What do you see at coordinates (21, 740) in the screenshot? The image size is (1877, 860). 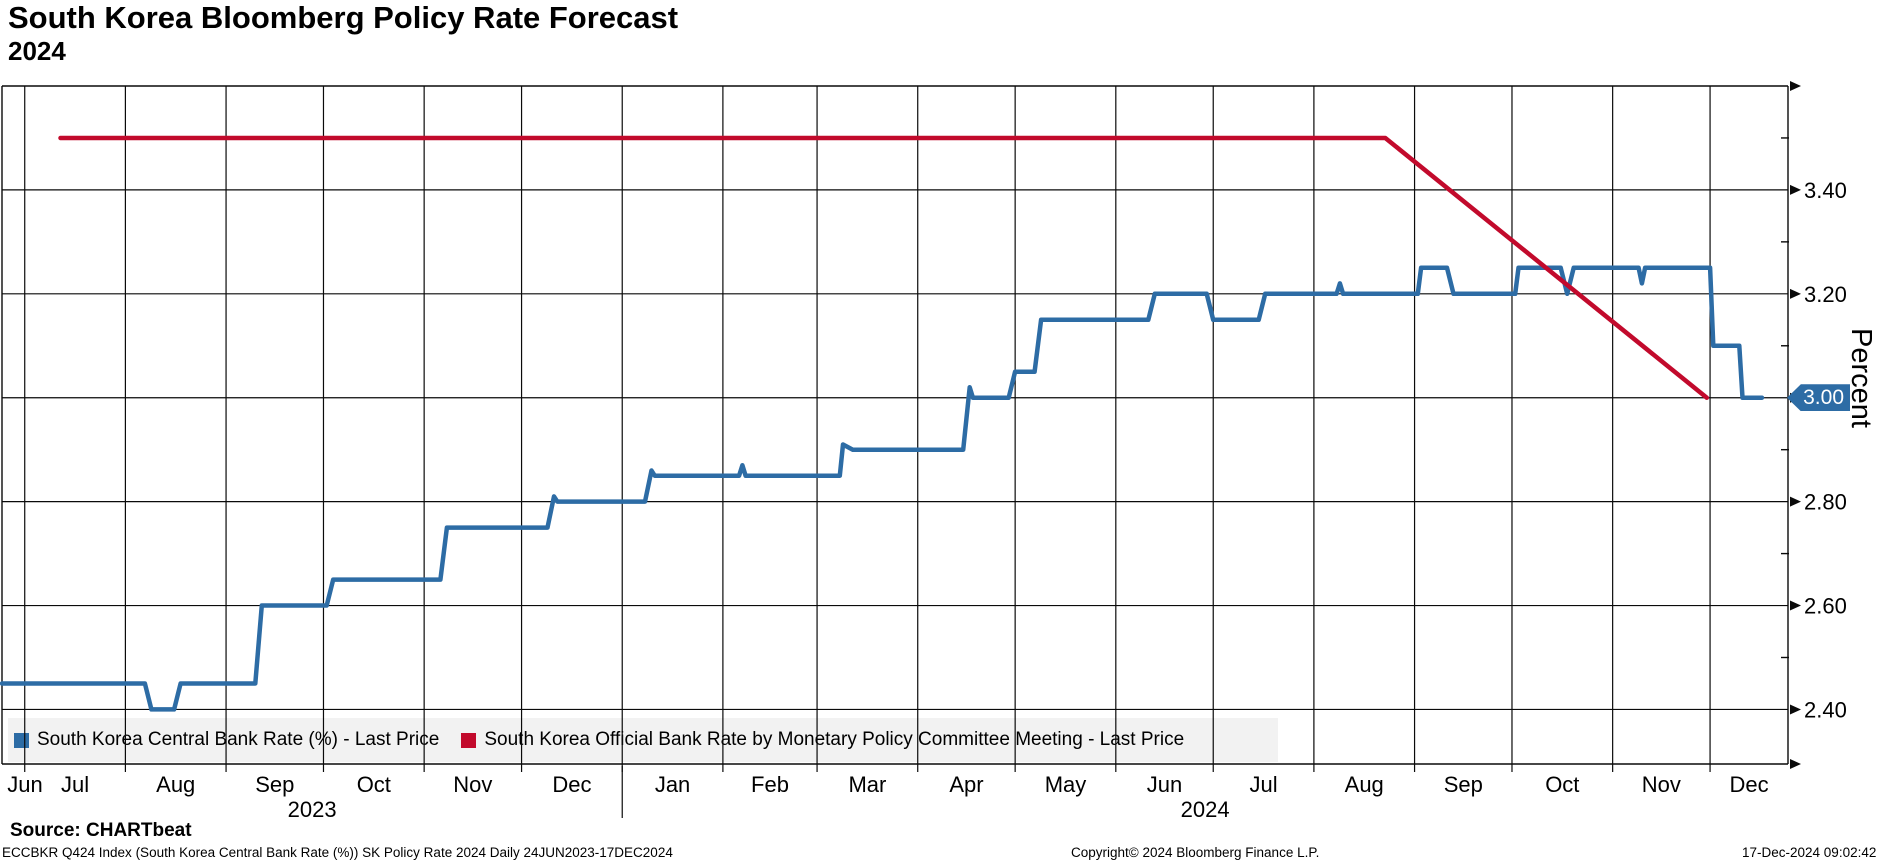 I see `blue-series-swatch-icon` at bounding box center [21, 740].